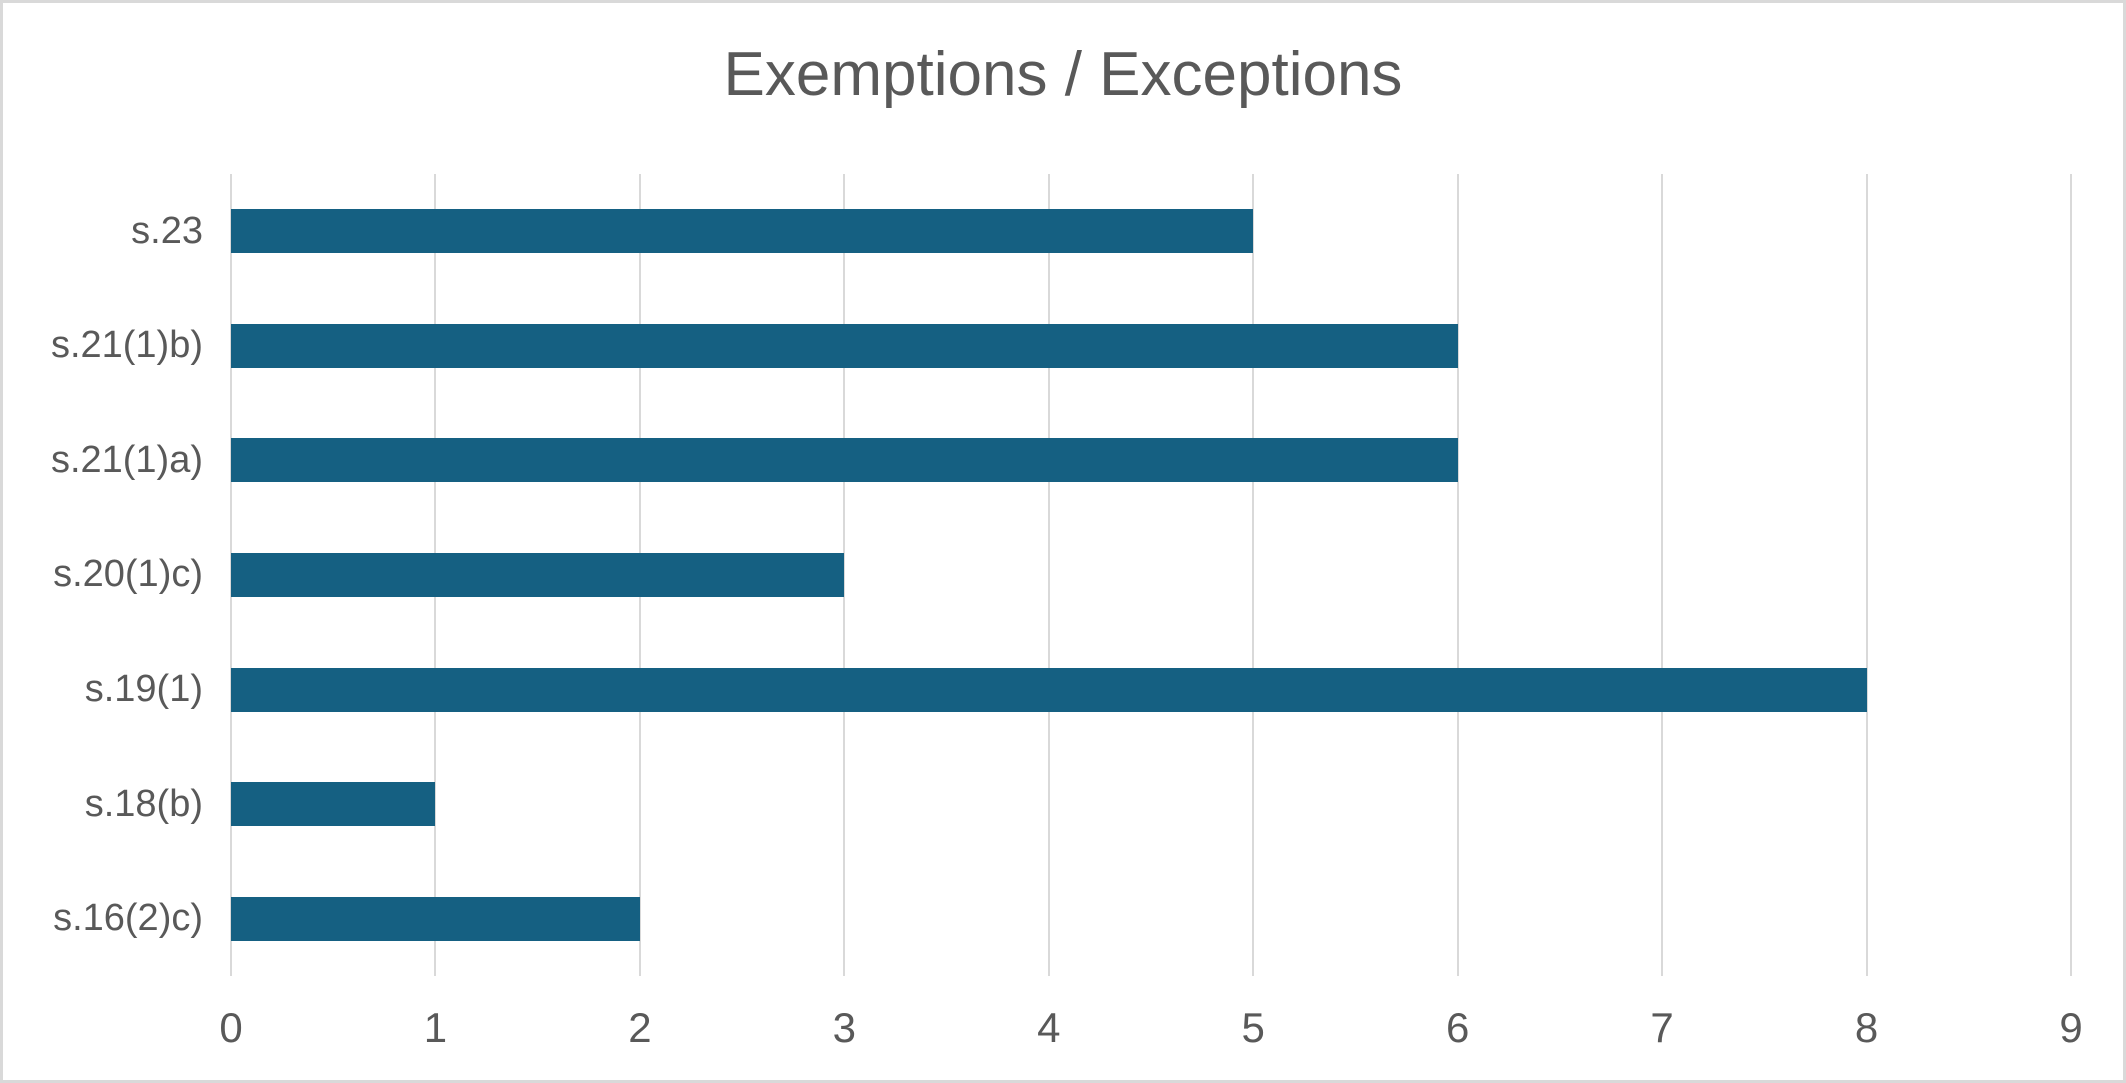  I want to click on x-tick-label: 8, so click(1866, 1027).